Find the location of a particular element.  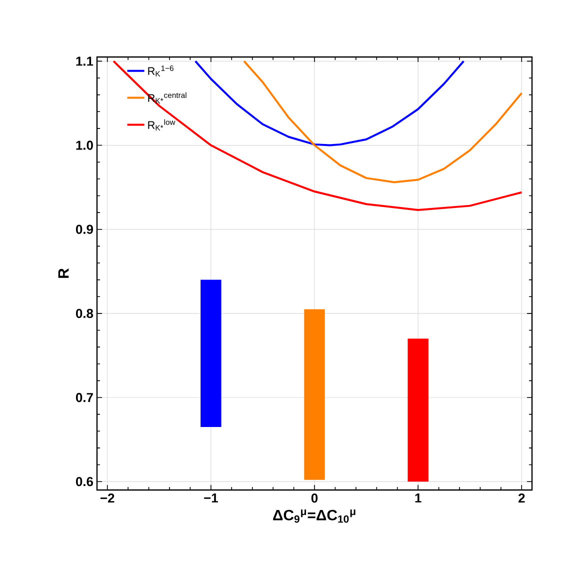

y-tick-label: 1.0 is located at coordinates (84, 145).